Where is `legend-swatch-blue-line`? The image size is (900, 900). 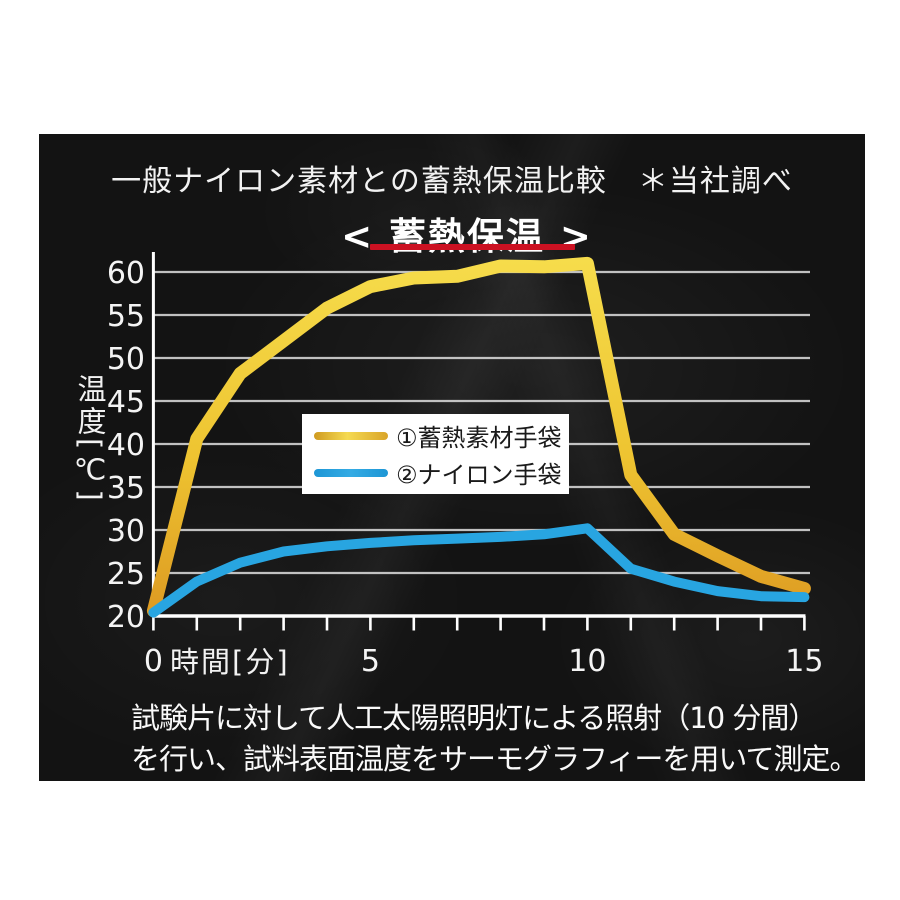
legend-swatch-blue-line is located at coordinates (351, 472).